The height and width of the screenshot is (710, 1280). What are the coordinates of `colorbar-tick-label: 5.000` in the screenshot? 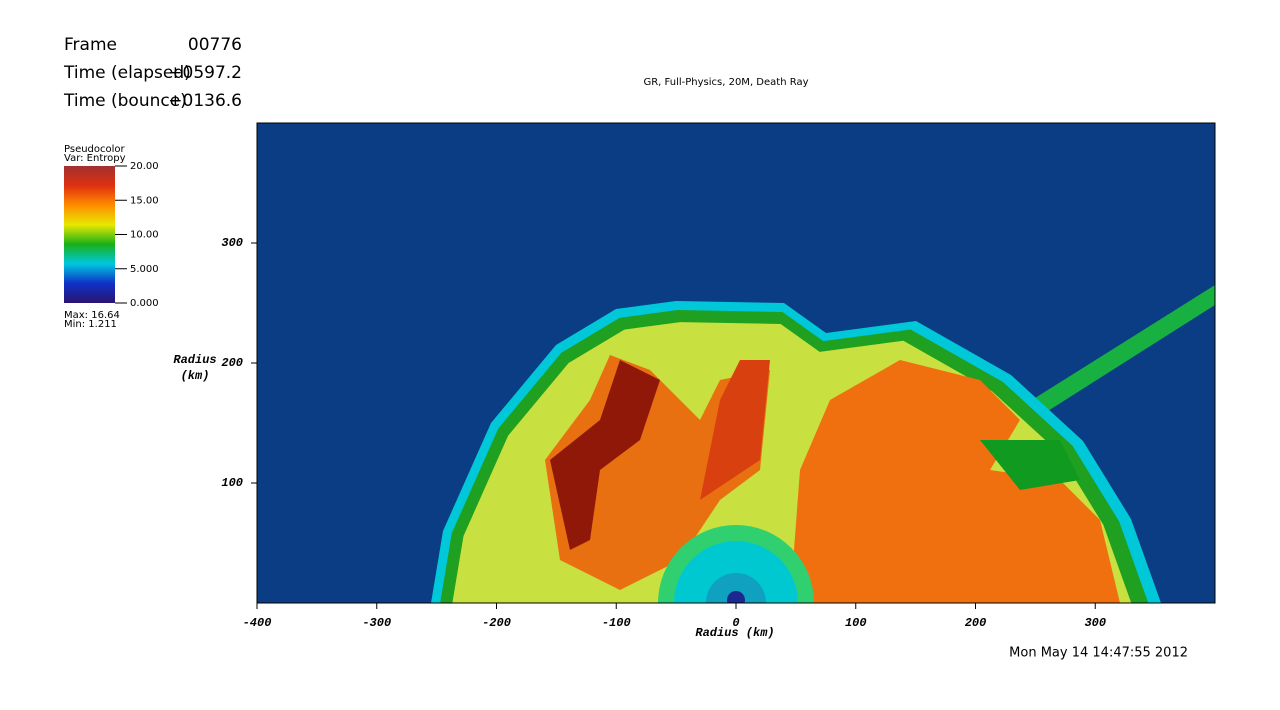 It's located at (144, 269).